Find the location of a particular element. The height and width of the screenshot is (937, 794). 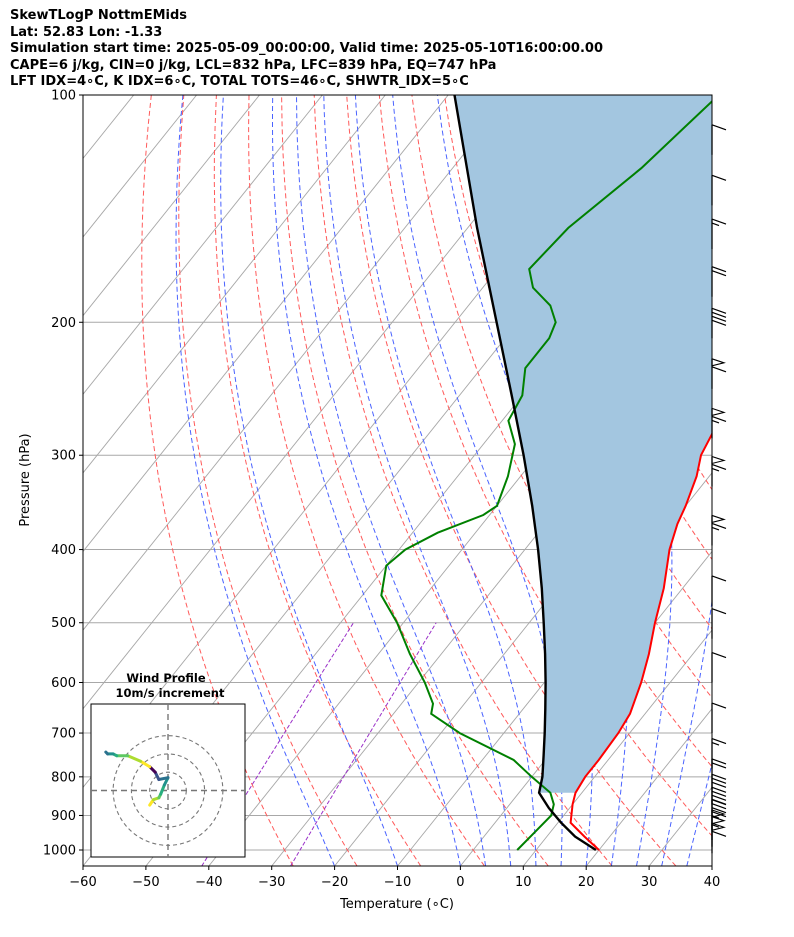

x-tick-label: −10 is located at coordinates (397, 882).